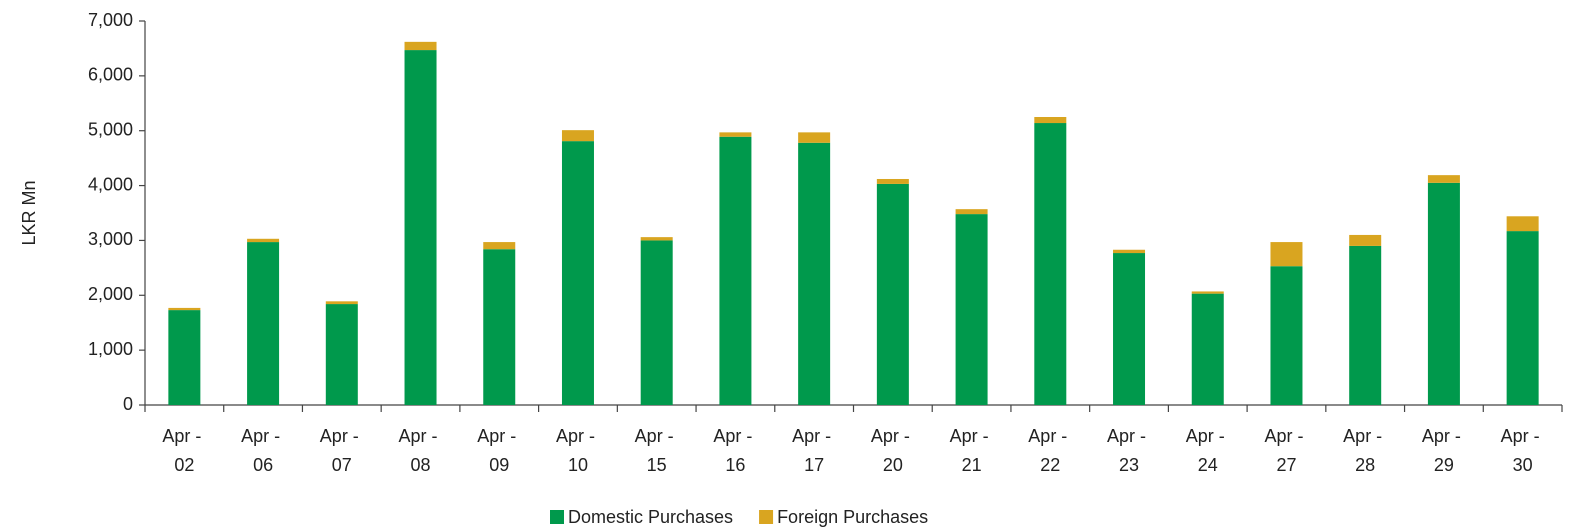 The height and width of the screenshot is (530, 1570). I want to click on x-tick-label: Apr - 28, so click(1365, 450).